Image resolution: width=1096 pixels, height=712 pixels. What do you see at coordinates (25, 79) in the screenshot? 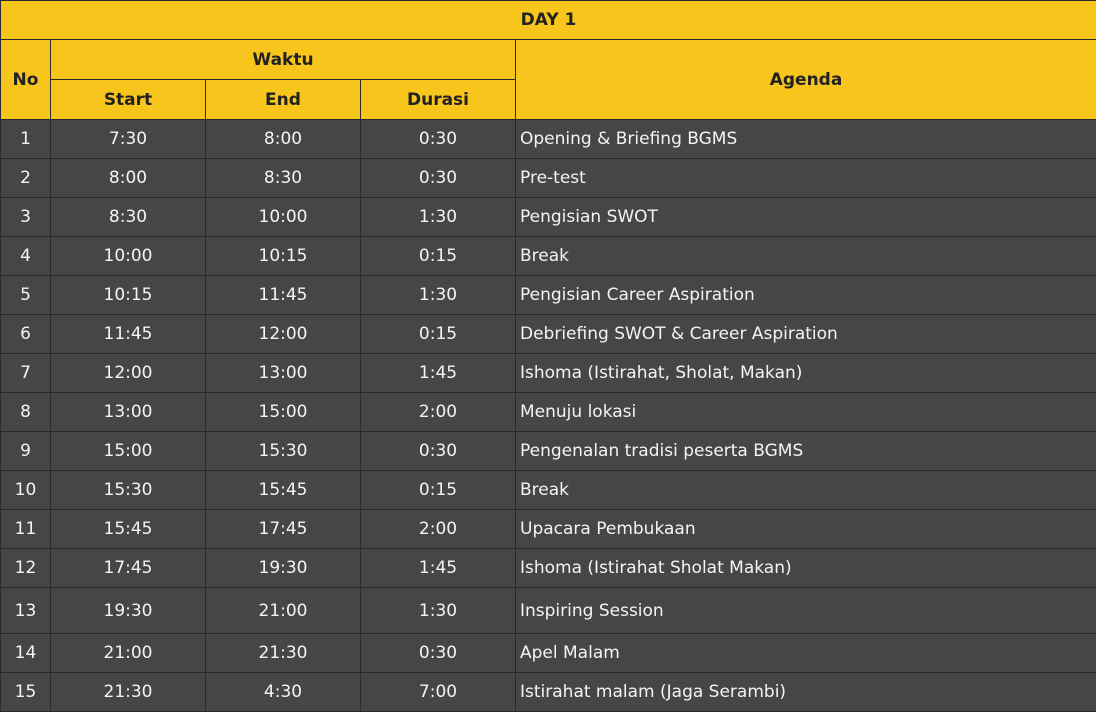
I see `header-no: No` at bounding box center [25, 79].